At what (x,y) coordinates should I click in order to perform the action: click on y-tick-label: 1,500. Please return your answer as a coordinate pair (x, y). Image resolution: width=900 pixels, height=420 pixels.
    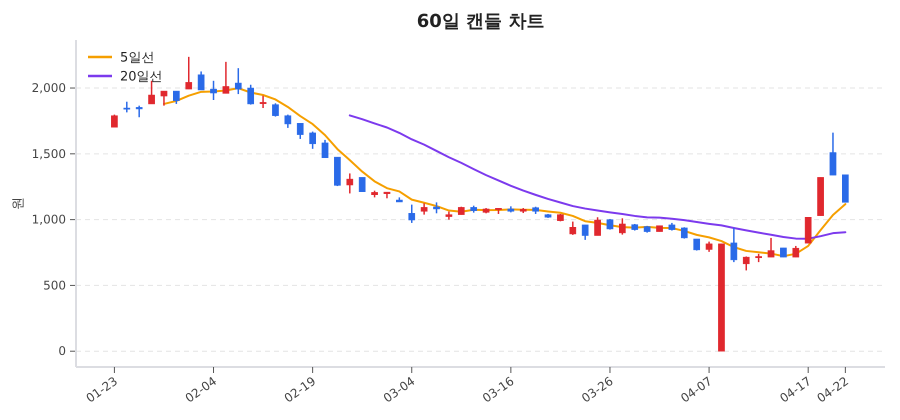
    Looking at the image, I should click on (49, 153).